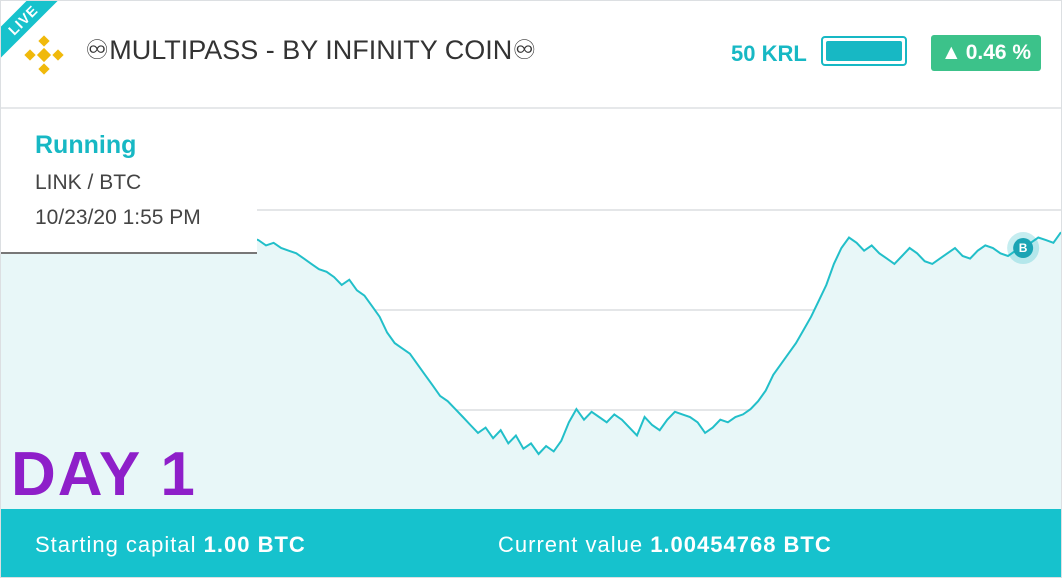 Image resolution: width=1062 pixels, height=578 pixels. What do you see at coordinates (118, 217) in the screenshot?
I see `timestamp: 10/23/20 1:55 PM` at bounding box center [118, 217].